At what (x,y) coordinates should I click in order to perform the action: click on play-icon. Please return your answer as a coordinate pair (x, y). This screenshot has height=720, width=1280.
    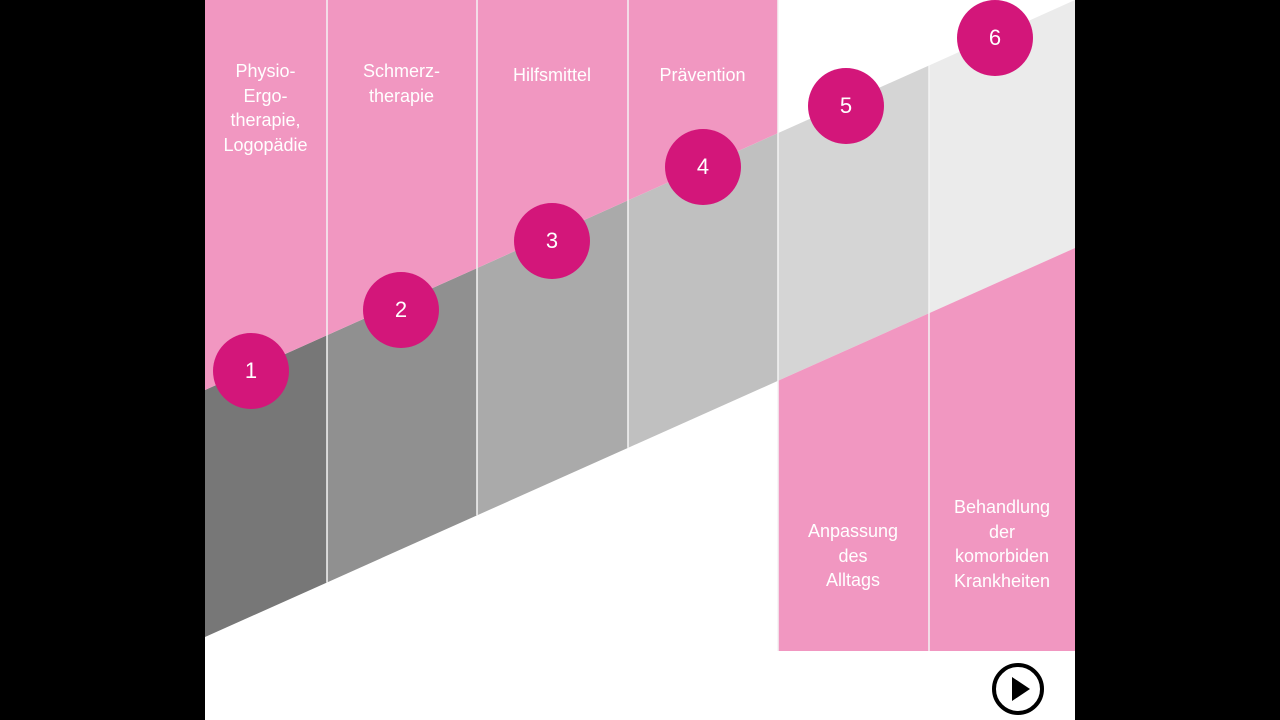
    Looking at the image, I should click on (1020, 689).